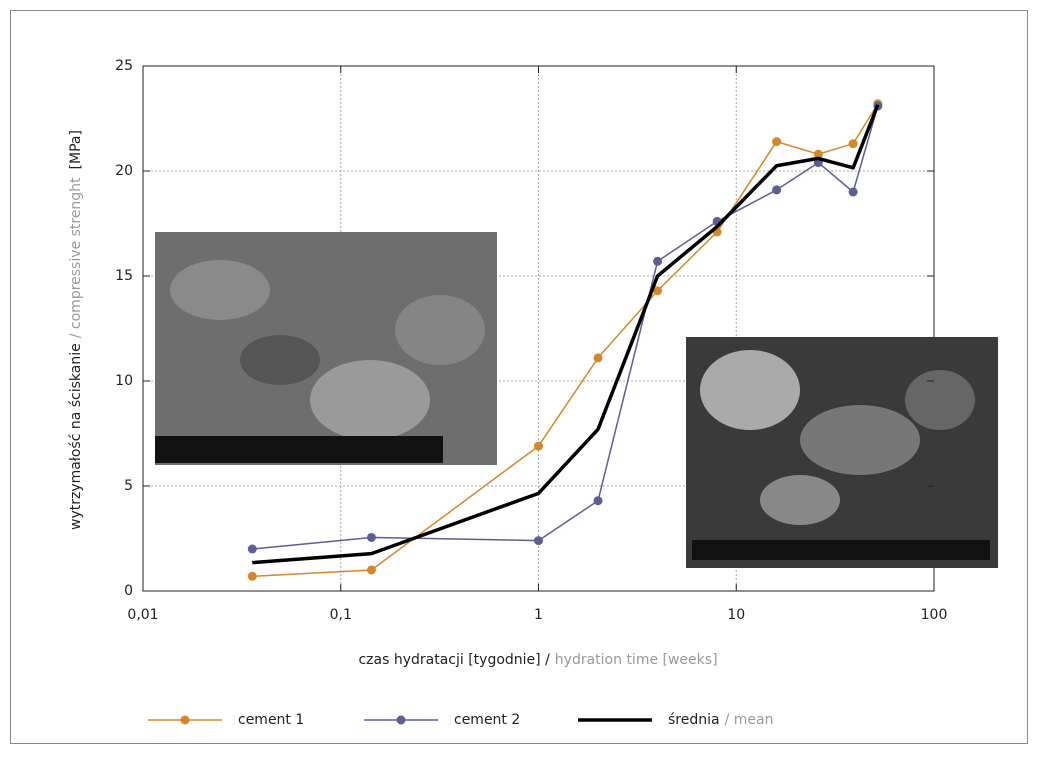  Describe the element at coordinates (124, 171) in the screenshot. I see `y-tick-label: 20` at that location.